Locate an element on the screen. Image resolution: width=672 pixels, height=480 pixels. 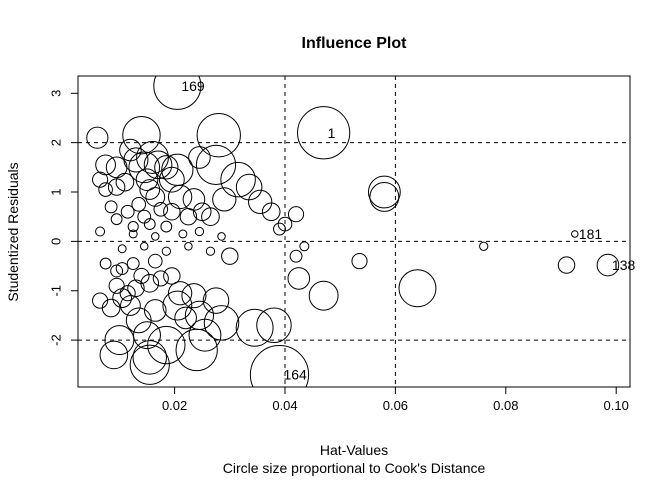
y-tick-label-4: 2 is located at coordinates (56, 142).